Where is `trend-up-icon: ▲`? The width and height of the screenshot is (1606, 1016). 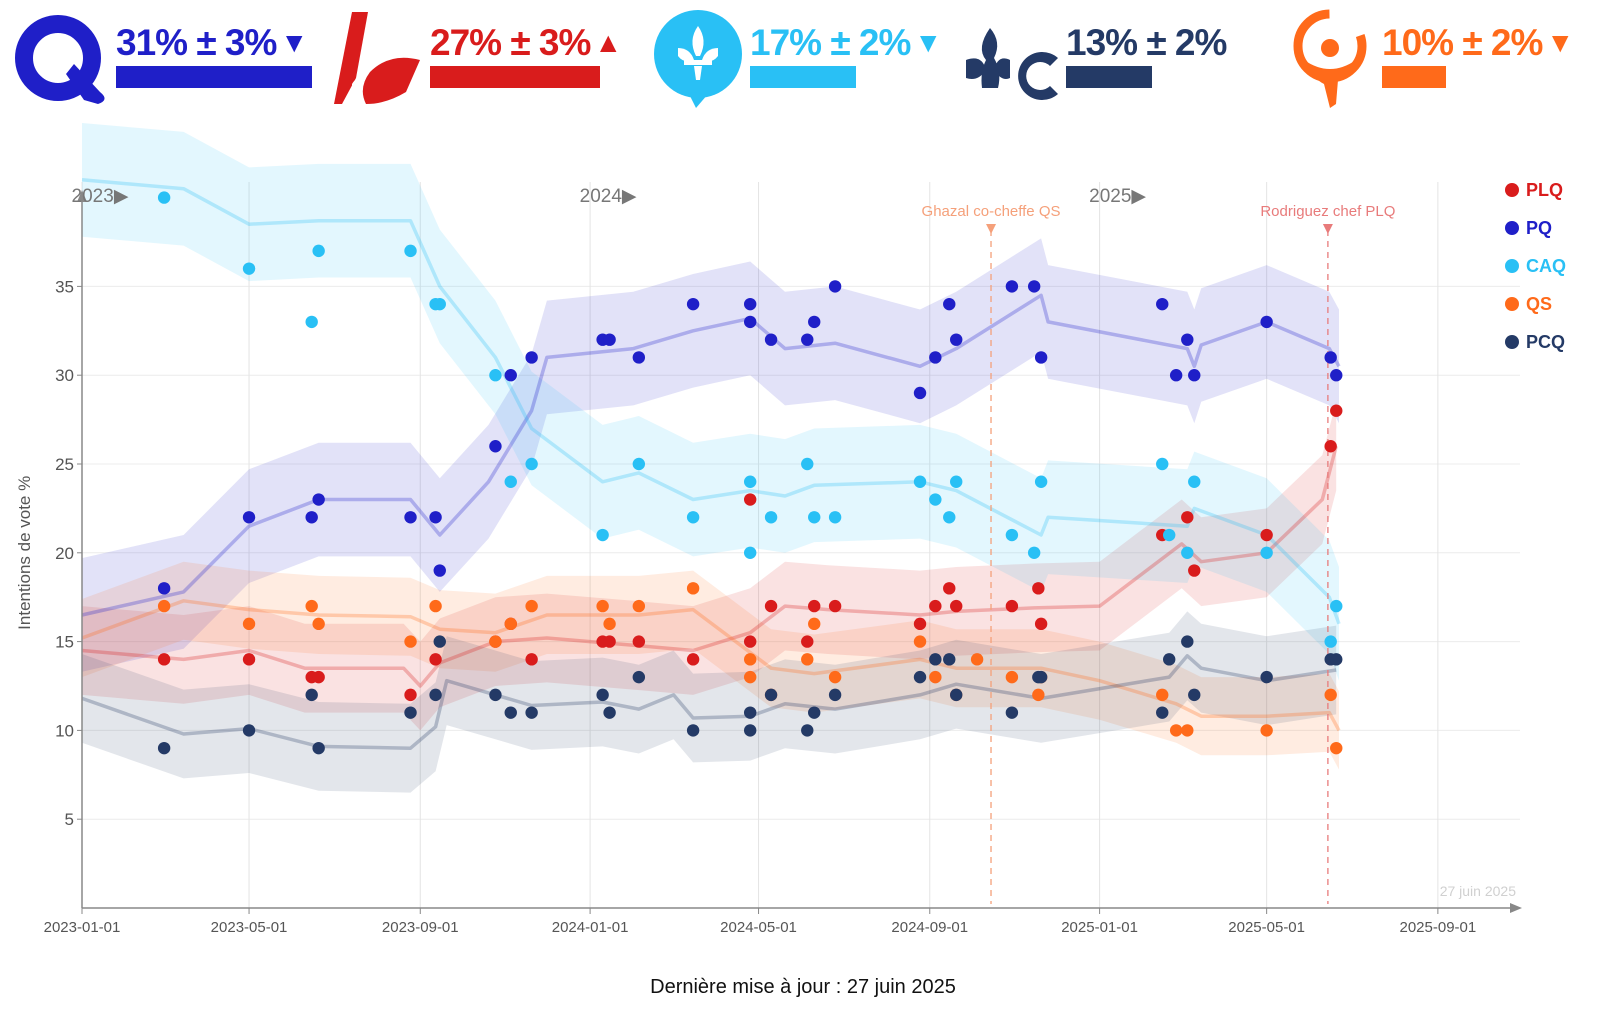 trend-up-icon: ▲ is located at coordinates (608, 42).